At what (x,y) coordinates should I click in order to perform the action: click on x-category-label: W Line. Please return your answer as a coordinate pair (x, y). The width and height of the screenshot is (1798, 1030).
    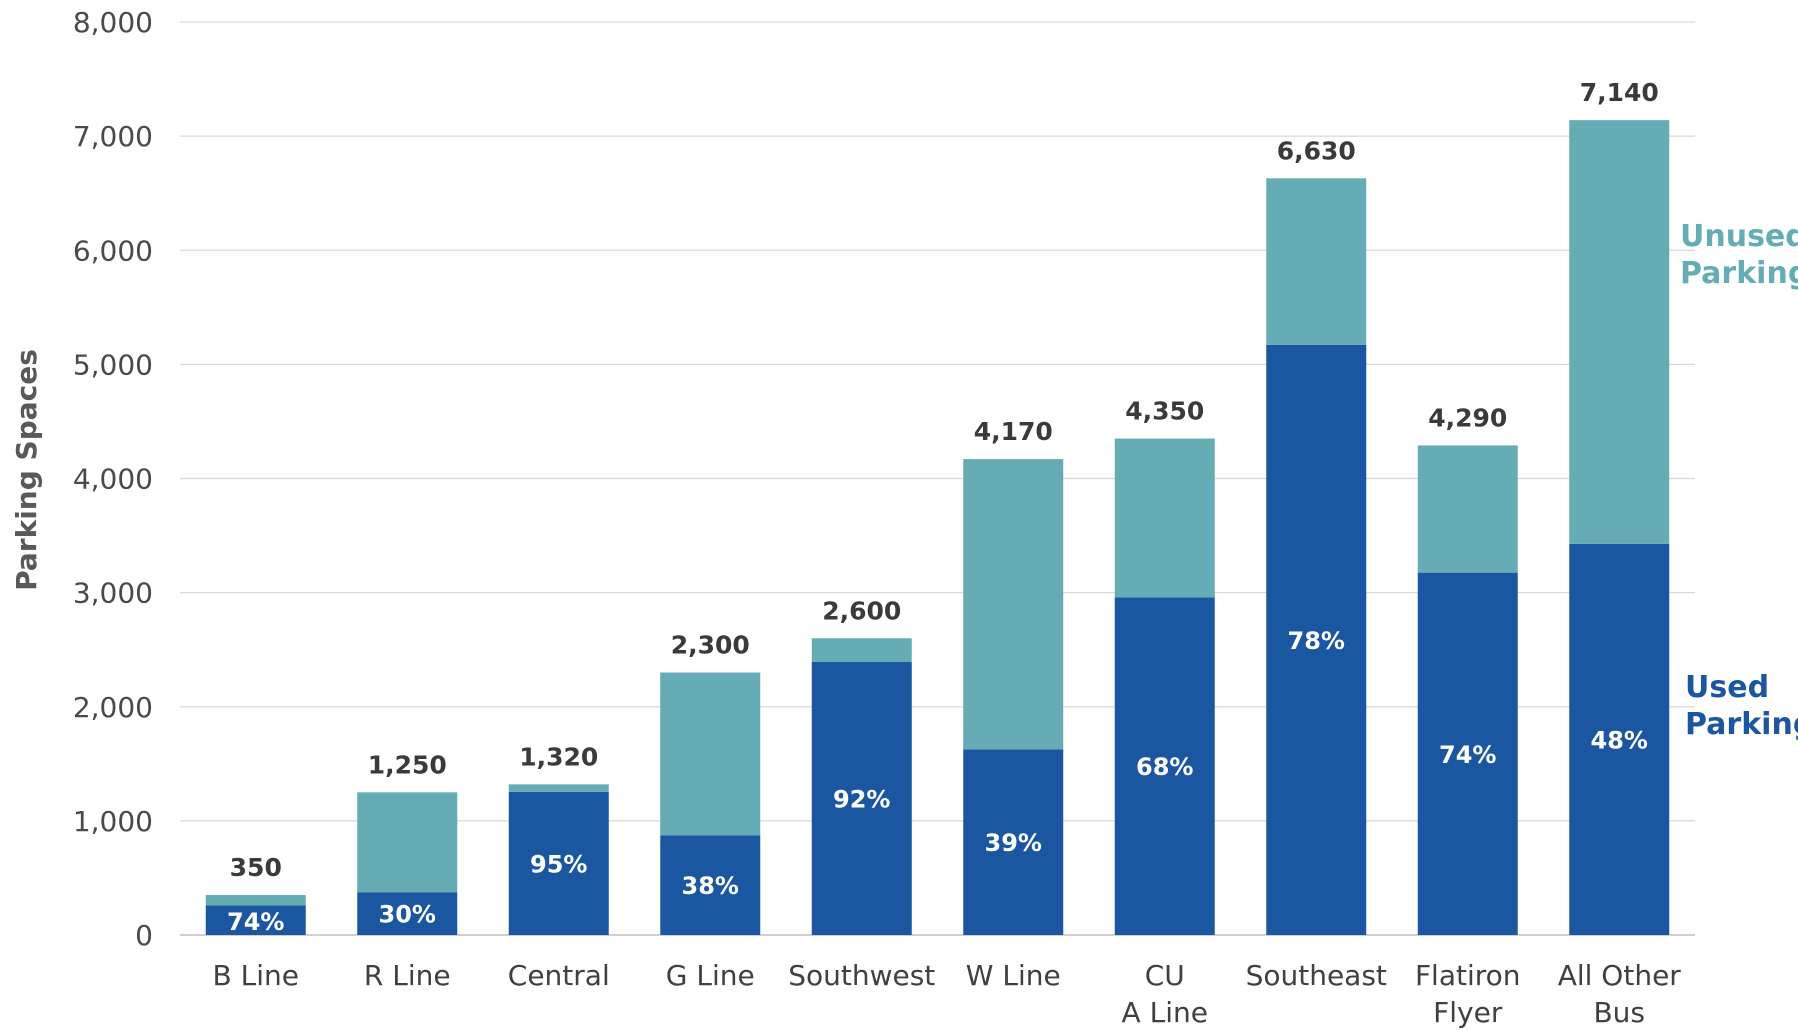
    Looking at the image, I should click on (1013, 975).